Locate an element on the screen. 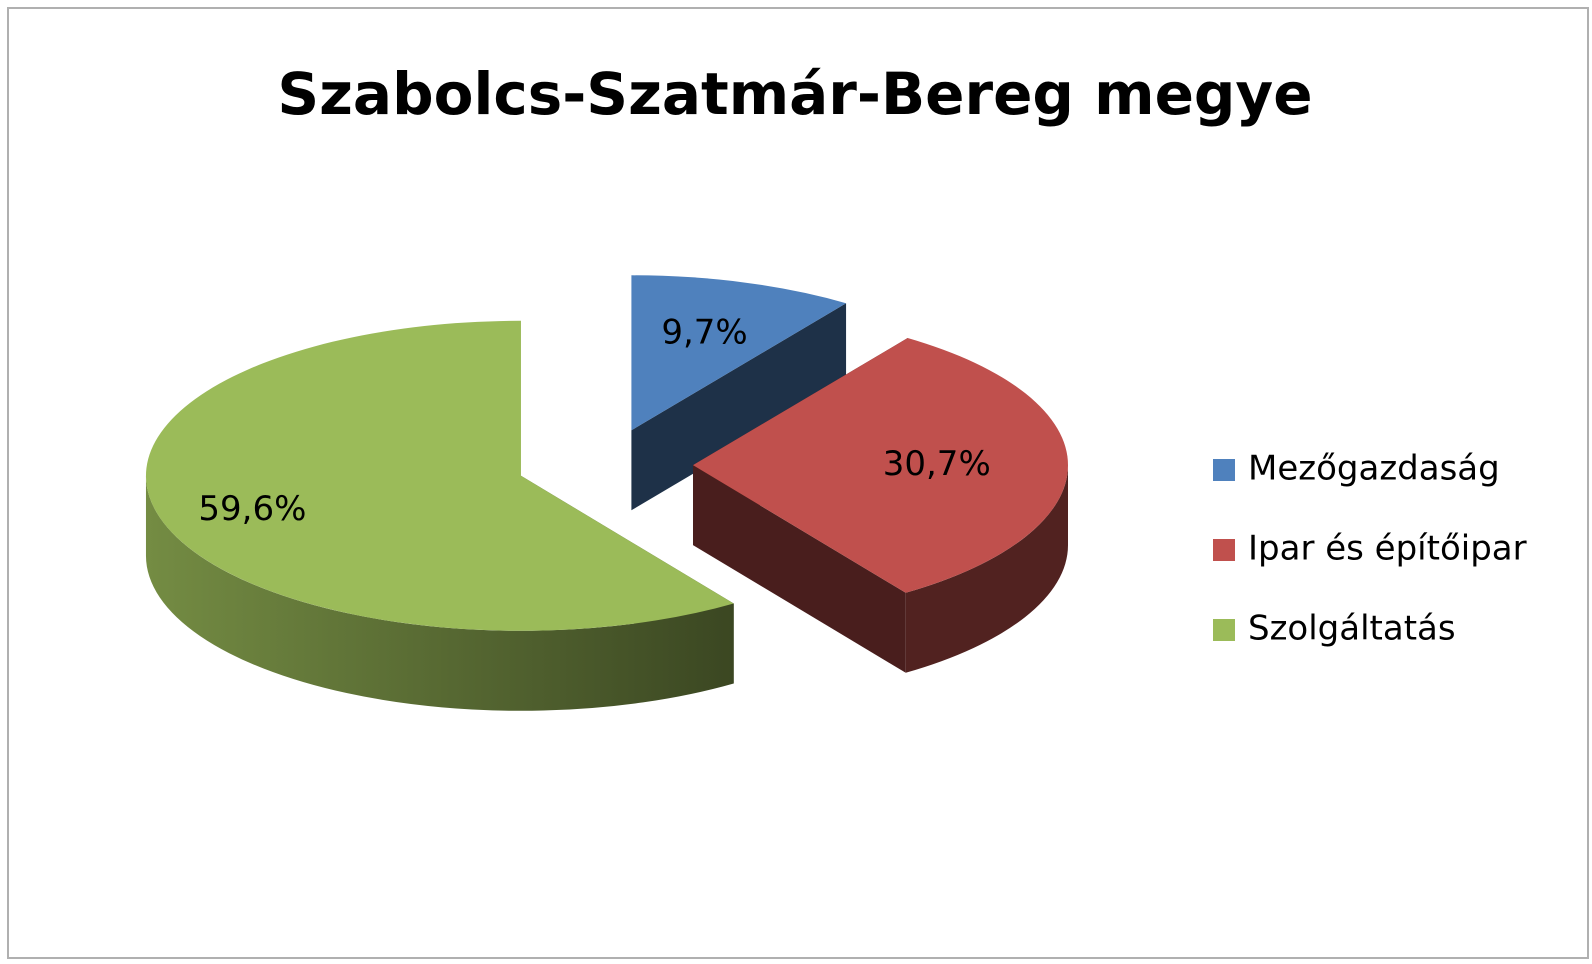  data-label: 30,7% is located at coordinates (937, 464).